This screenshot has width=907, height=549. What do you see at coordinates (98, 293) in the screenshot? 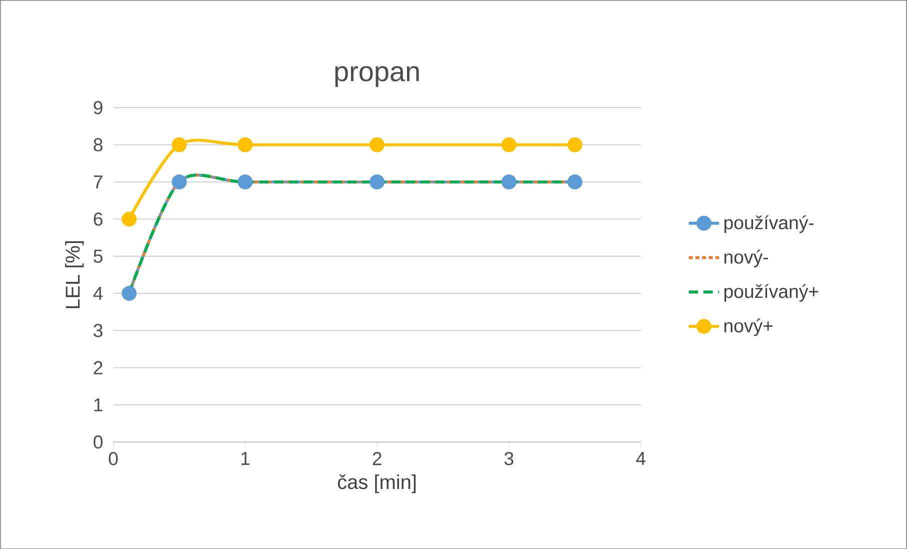
I see `y-tick-label: 4` at bounding box center [98, 293].